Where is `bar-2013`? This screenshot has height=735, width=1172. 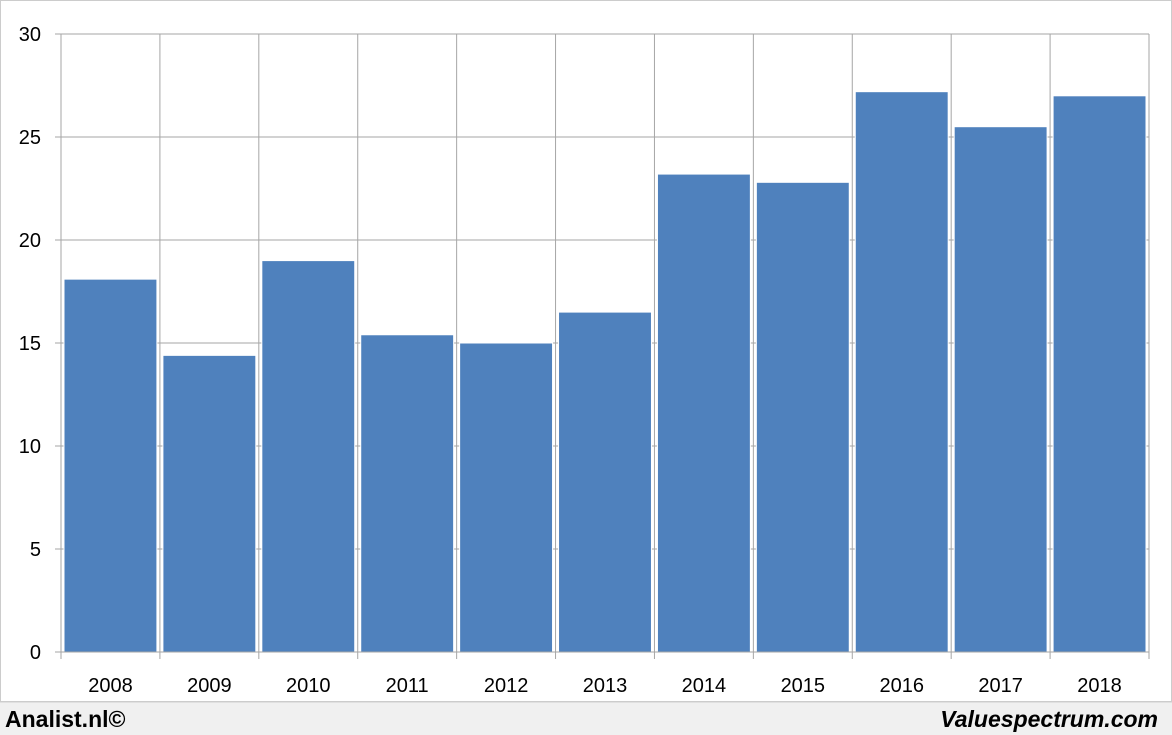 bar-2013 is located at coordinates (605, 482).